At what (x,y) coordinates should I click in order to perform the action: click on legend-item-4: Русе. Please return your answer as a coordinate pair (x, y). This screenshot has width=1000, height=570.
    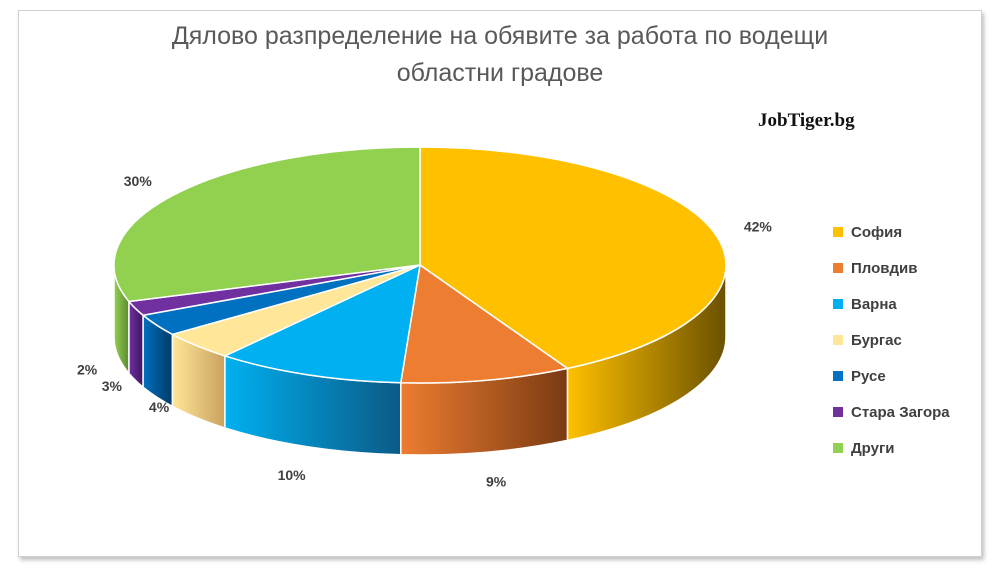
    Looking at the image, I should click on (891, 376).